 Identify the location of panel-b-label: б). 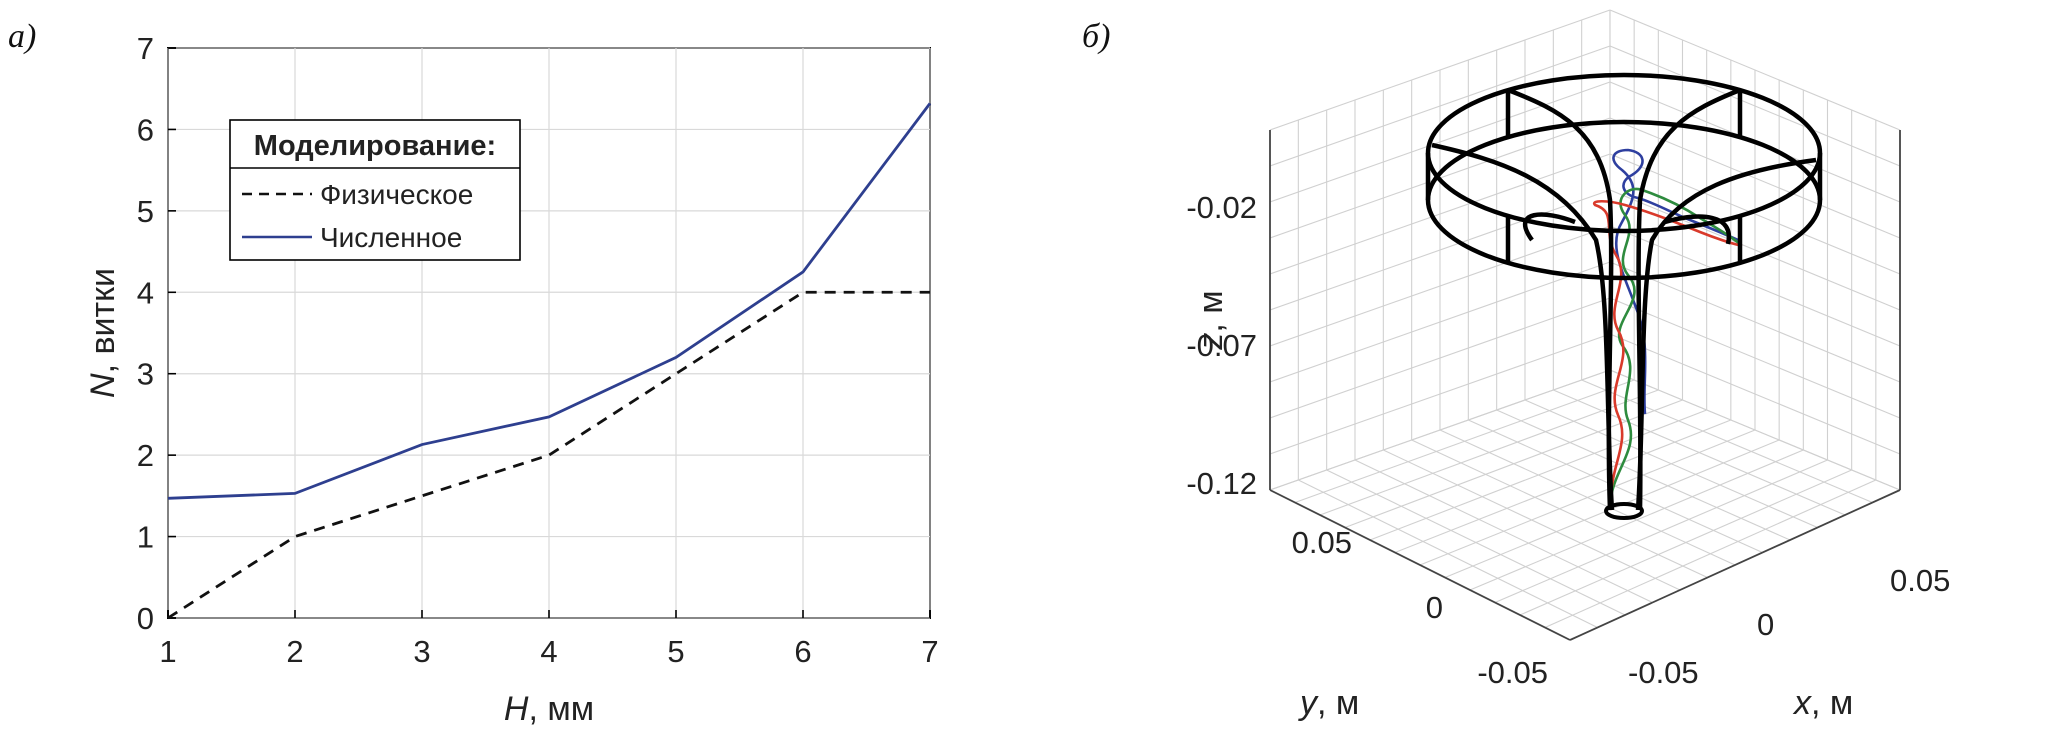
(1096, 36).